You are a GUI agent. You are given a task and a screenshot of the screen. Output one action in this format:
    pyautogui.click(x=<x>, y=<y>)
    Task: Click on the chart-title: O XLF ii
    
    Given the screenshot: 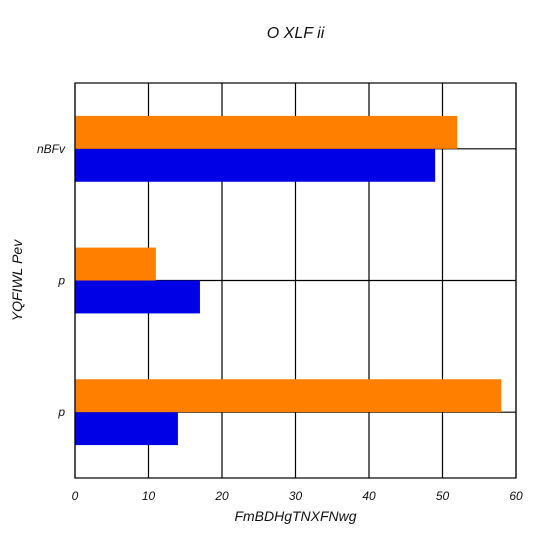 What is the action you would take?
    pyautogui.click(x=296, y=33)
    